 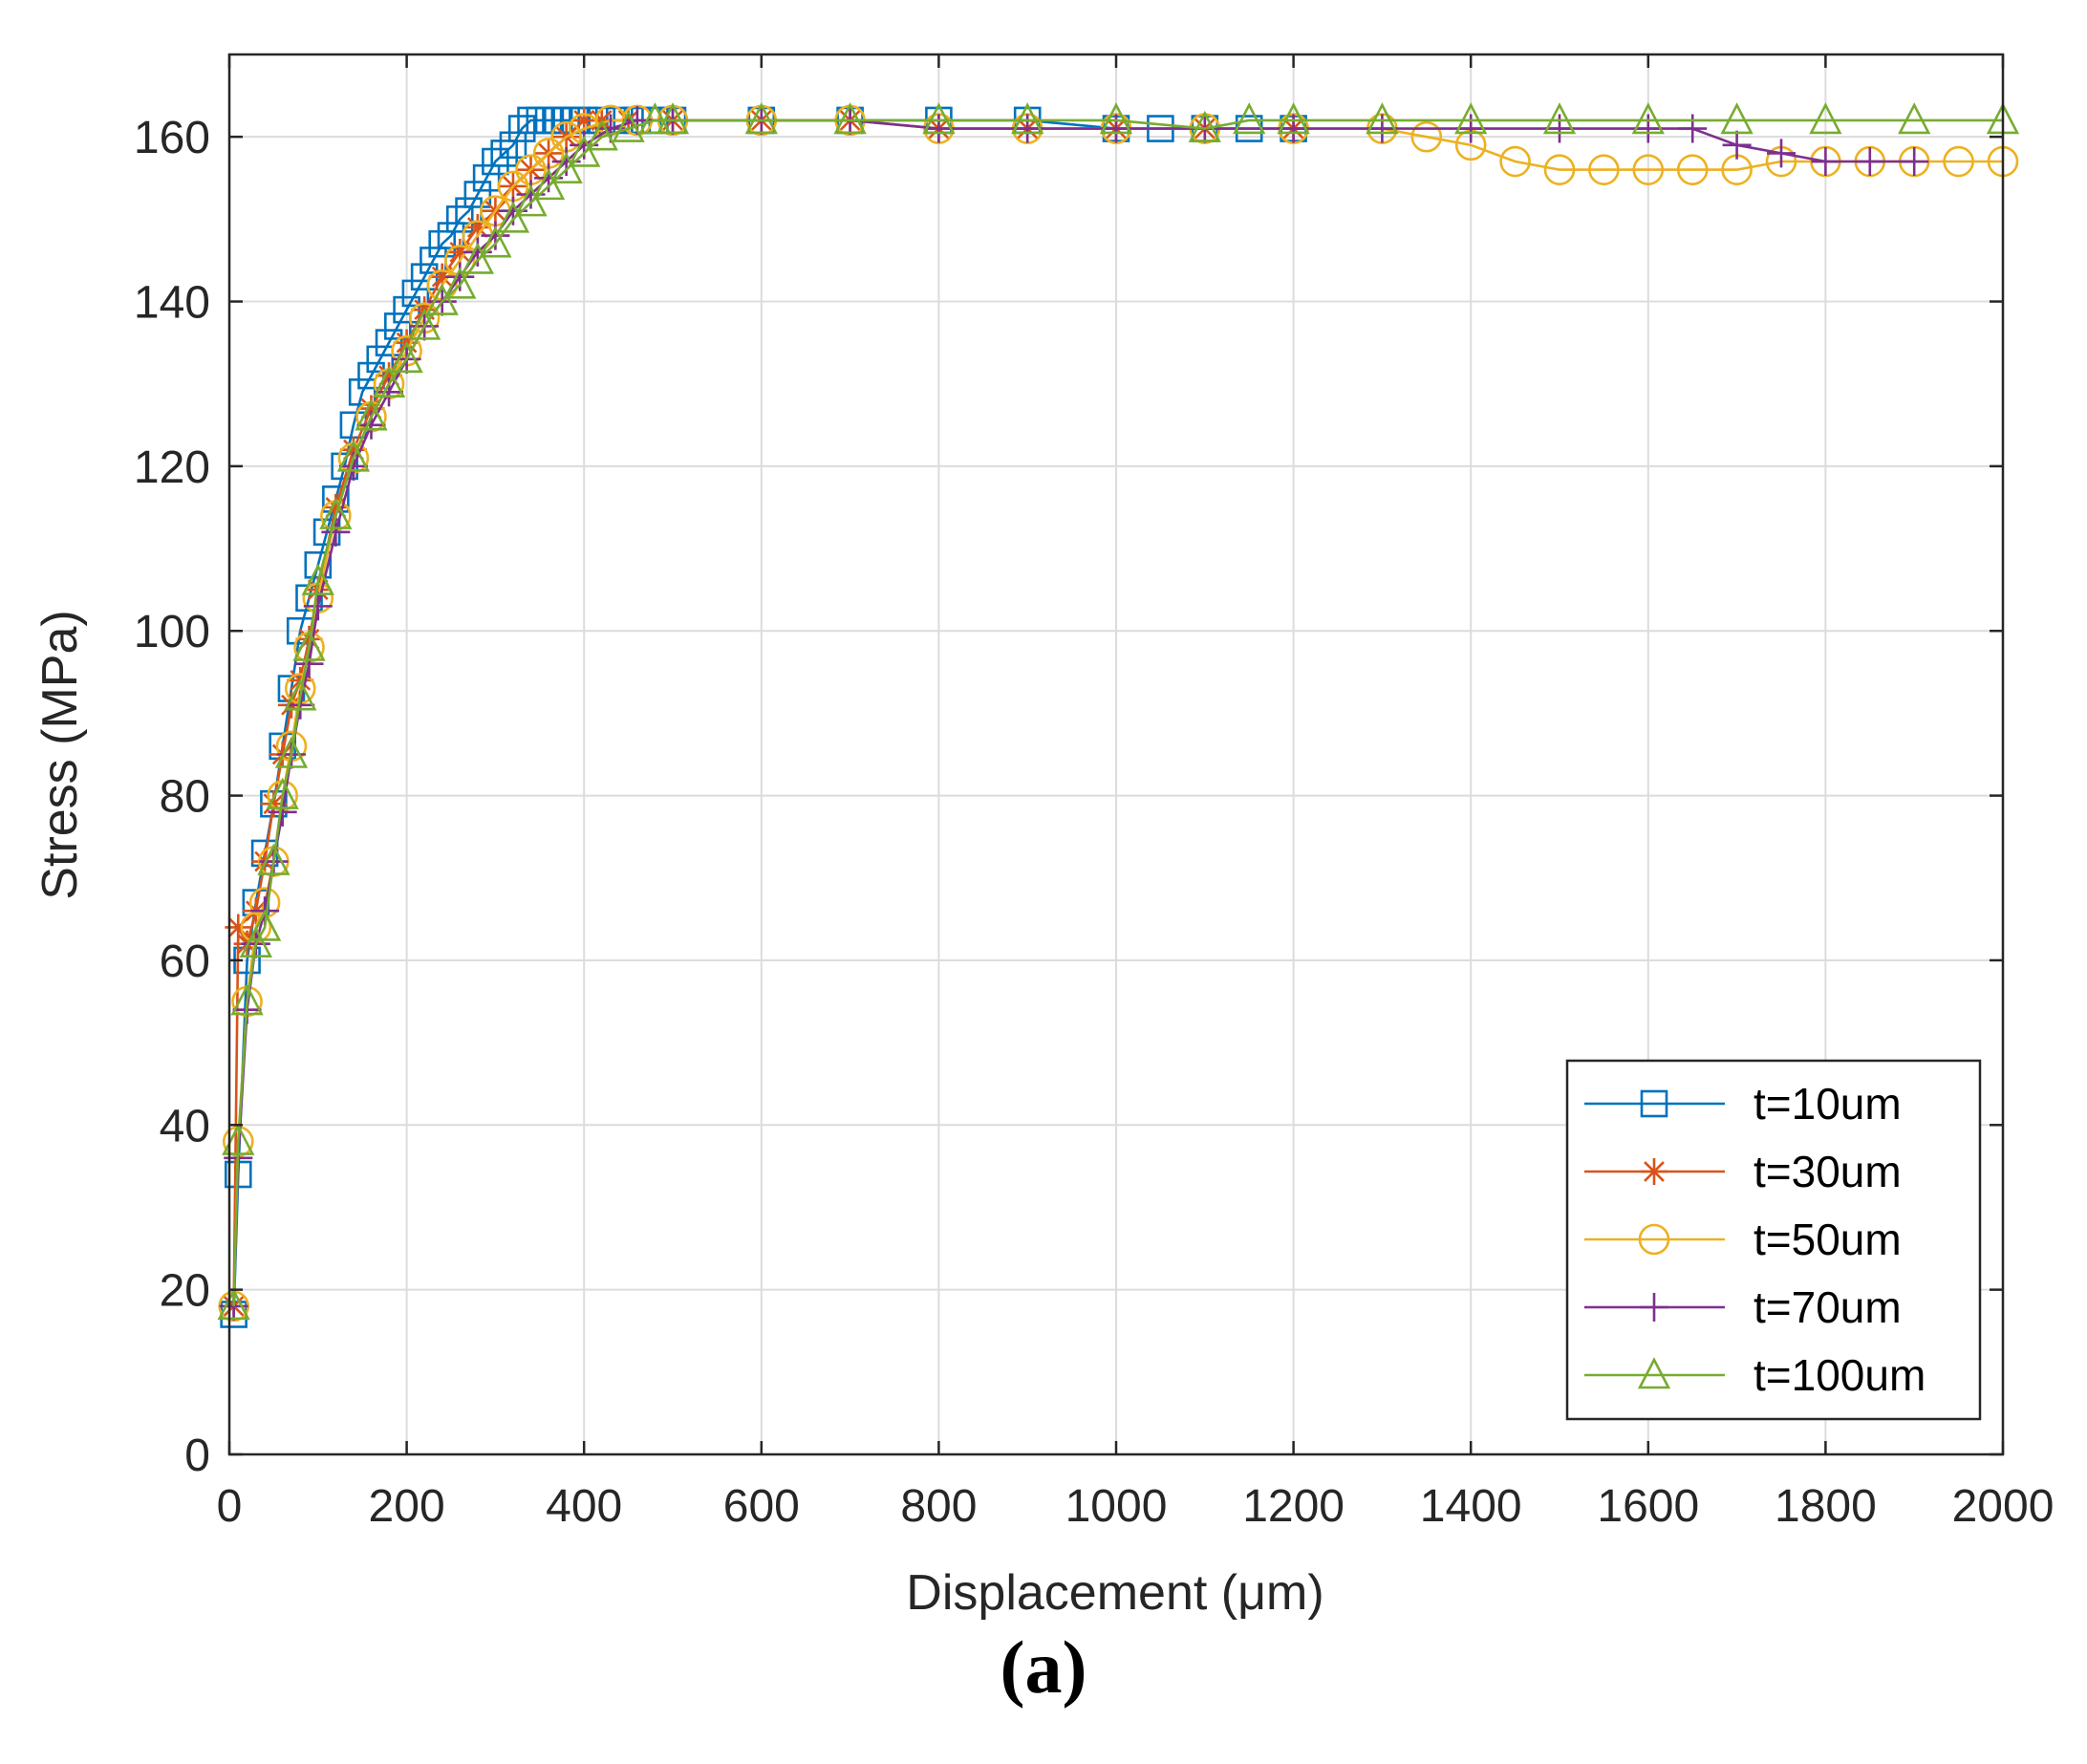 What do you see at coordinates (230, 1507) in the screenshot?
I see `x-tick-label: 0` at bounding box center [230, 1507].